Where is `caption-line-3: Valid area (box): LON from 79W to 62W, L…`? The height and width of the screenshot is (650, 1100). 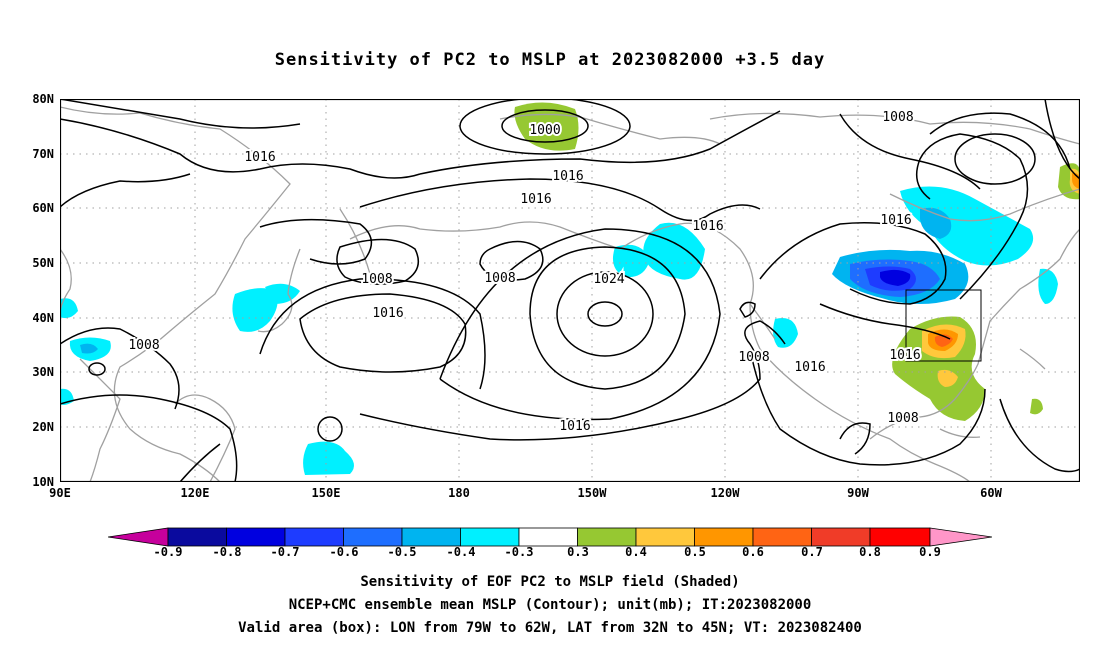 caption-line-3: Valid area (box): LON from 79W to 62W, L… is located at coordinates (550, 628).